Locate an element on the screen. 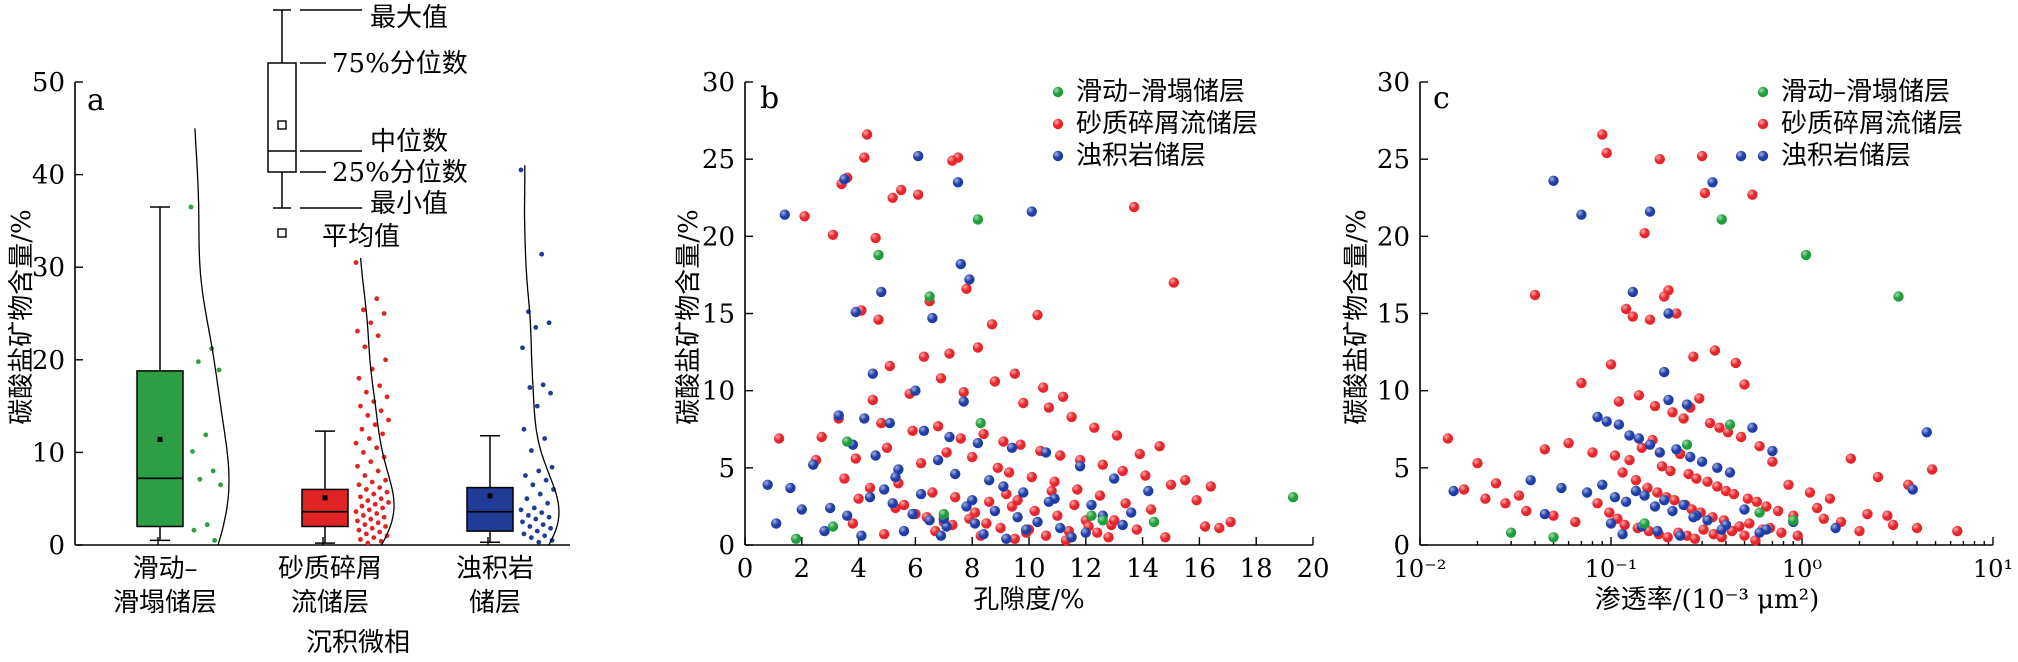 Image resolution: width=2018 pixels, height=662 pixels. x-tick-label: 2 is located at coordinates (802, 569).